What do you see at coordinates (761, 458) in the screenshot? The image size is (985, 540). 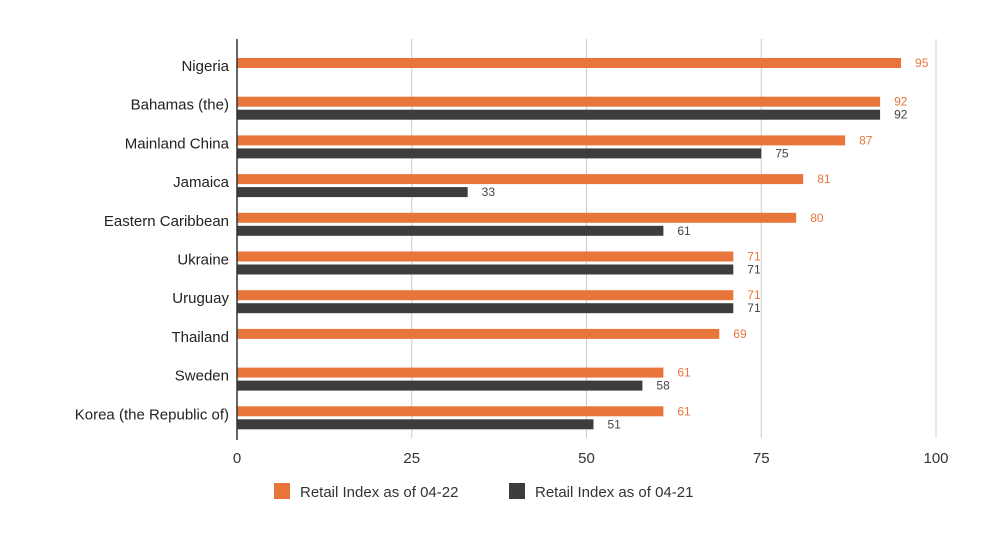 I see `x-tick-label-75: 75` at bounding box center [761, 458].